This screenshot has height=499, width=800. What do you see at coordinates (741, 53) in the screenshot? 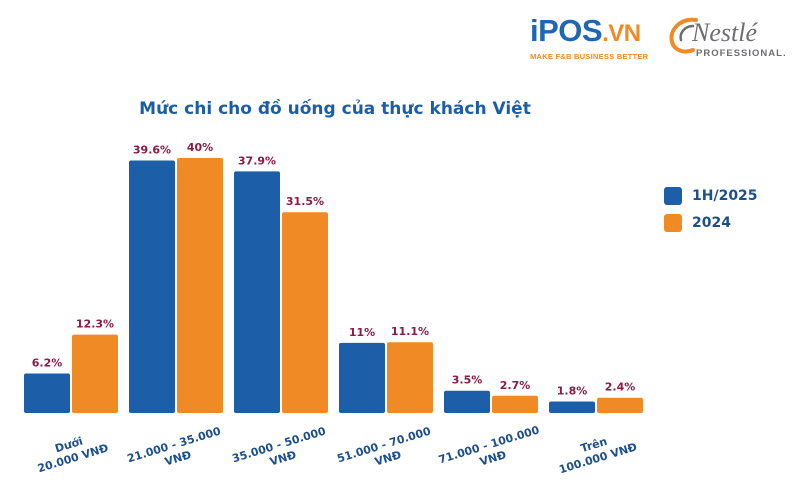
I see `nestle-subtitle: PROFESSIONAL.` at bounding box center [741, 53].